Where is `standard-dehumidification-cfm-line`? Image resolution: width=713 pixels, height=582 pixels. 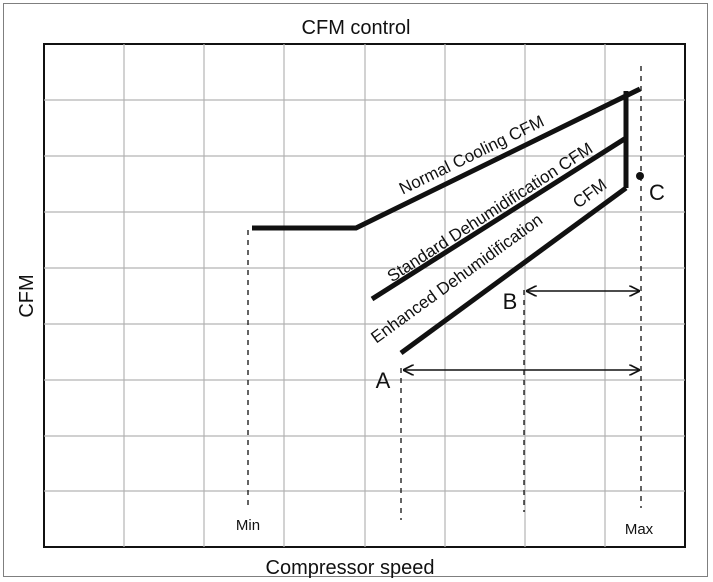 standard-dehumidification-cfm-line is located at coordinates (499, 218).